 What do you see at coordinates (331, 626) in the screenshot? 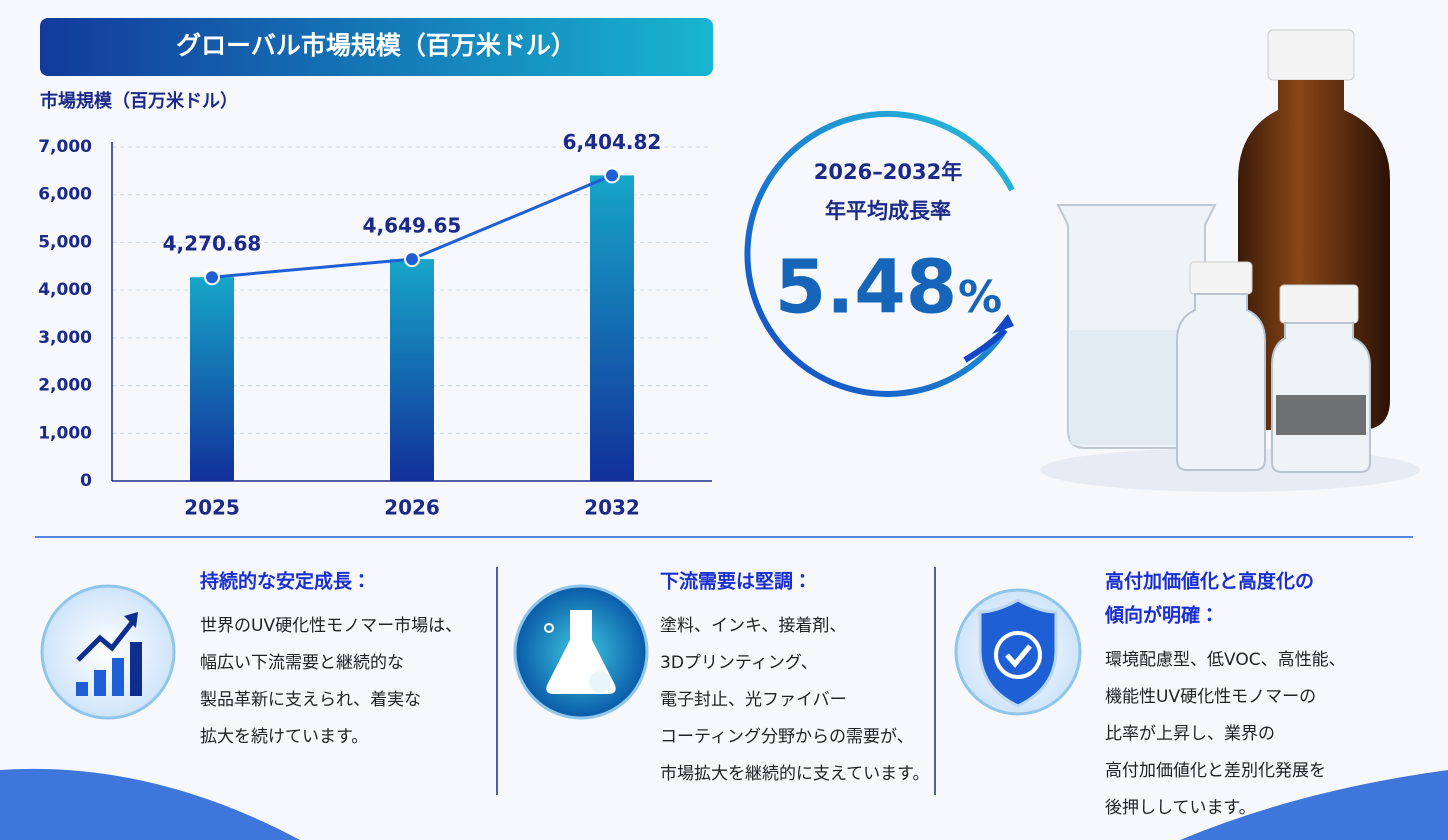
I see `card-text: 世界のUV硬化性モノマー市場は、` at bounding box center [331, 626].